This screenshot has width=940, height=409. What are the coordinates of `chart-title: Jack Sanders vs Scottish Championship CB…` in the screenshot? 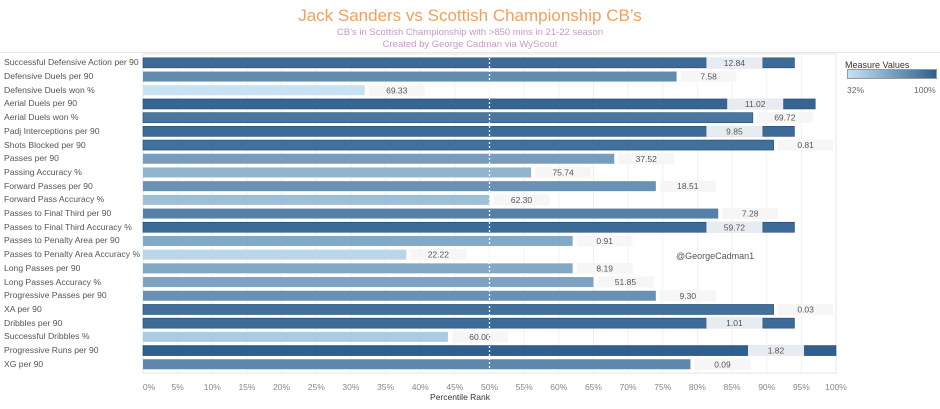 It's located at (470, 15).